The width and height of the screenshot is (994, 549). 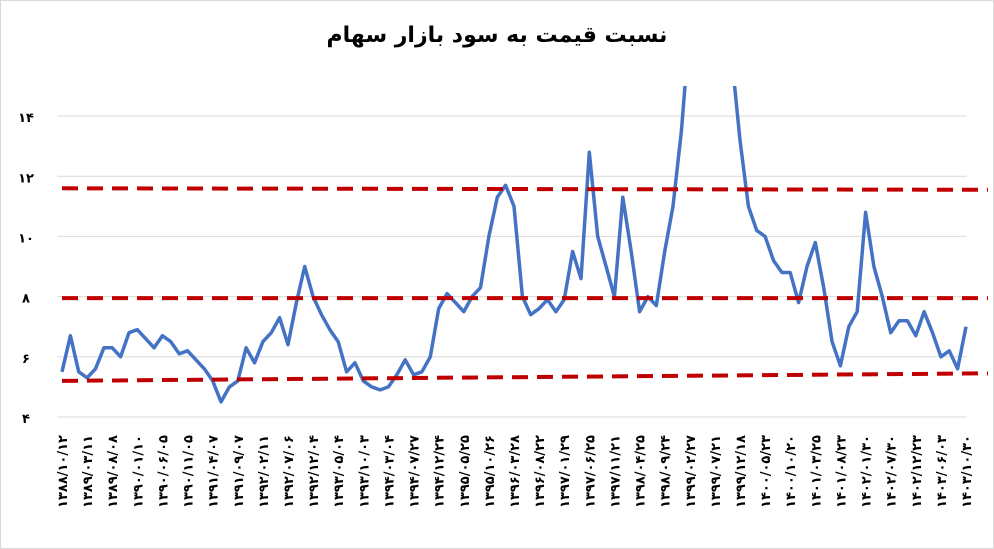 I want to click on y-tick-label: ۴, so click(x=26, y=419).